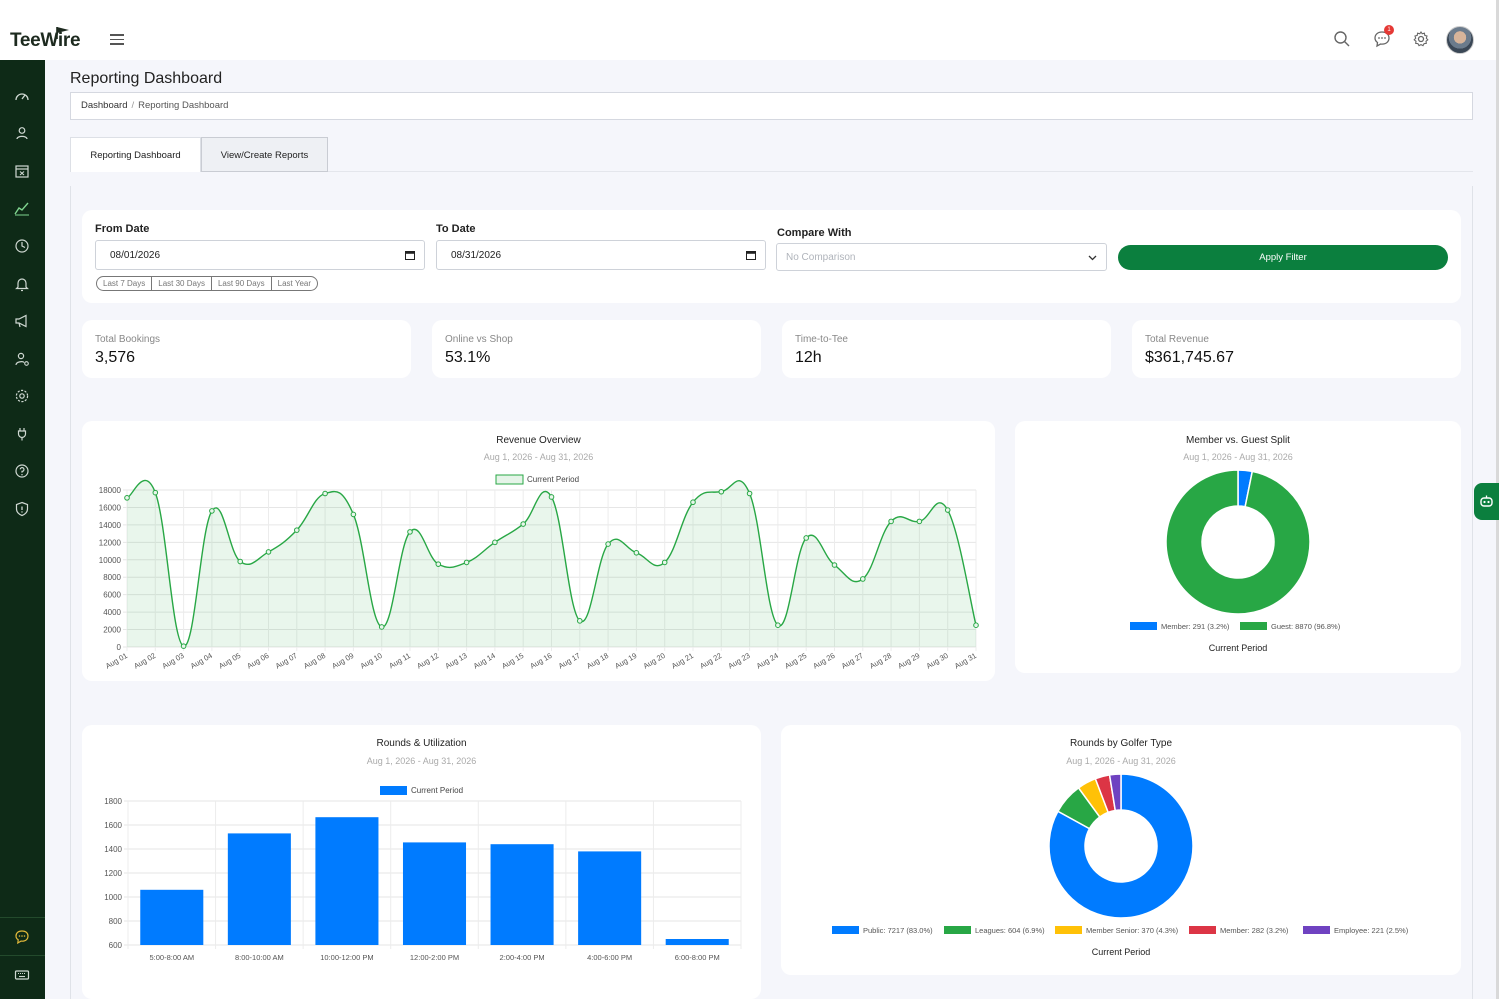  I want to click on flag-icon, so click(62, 33).